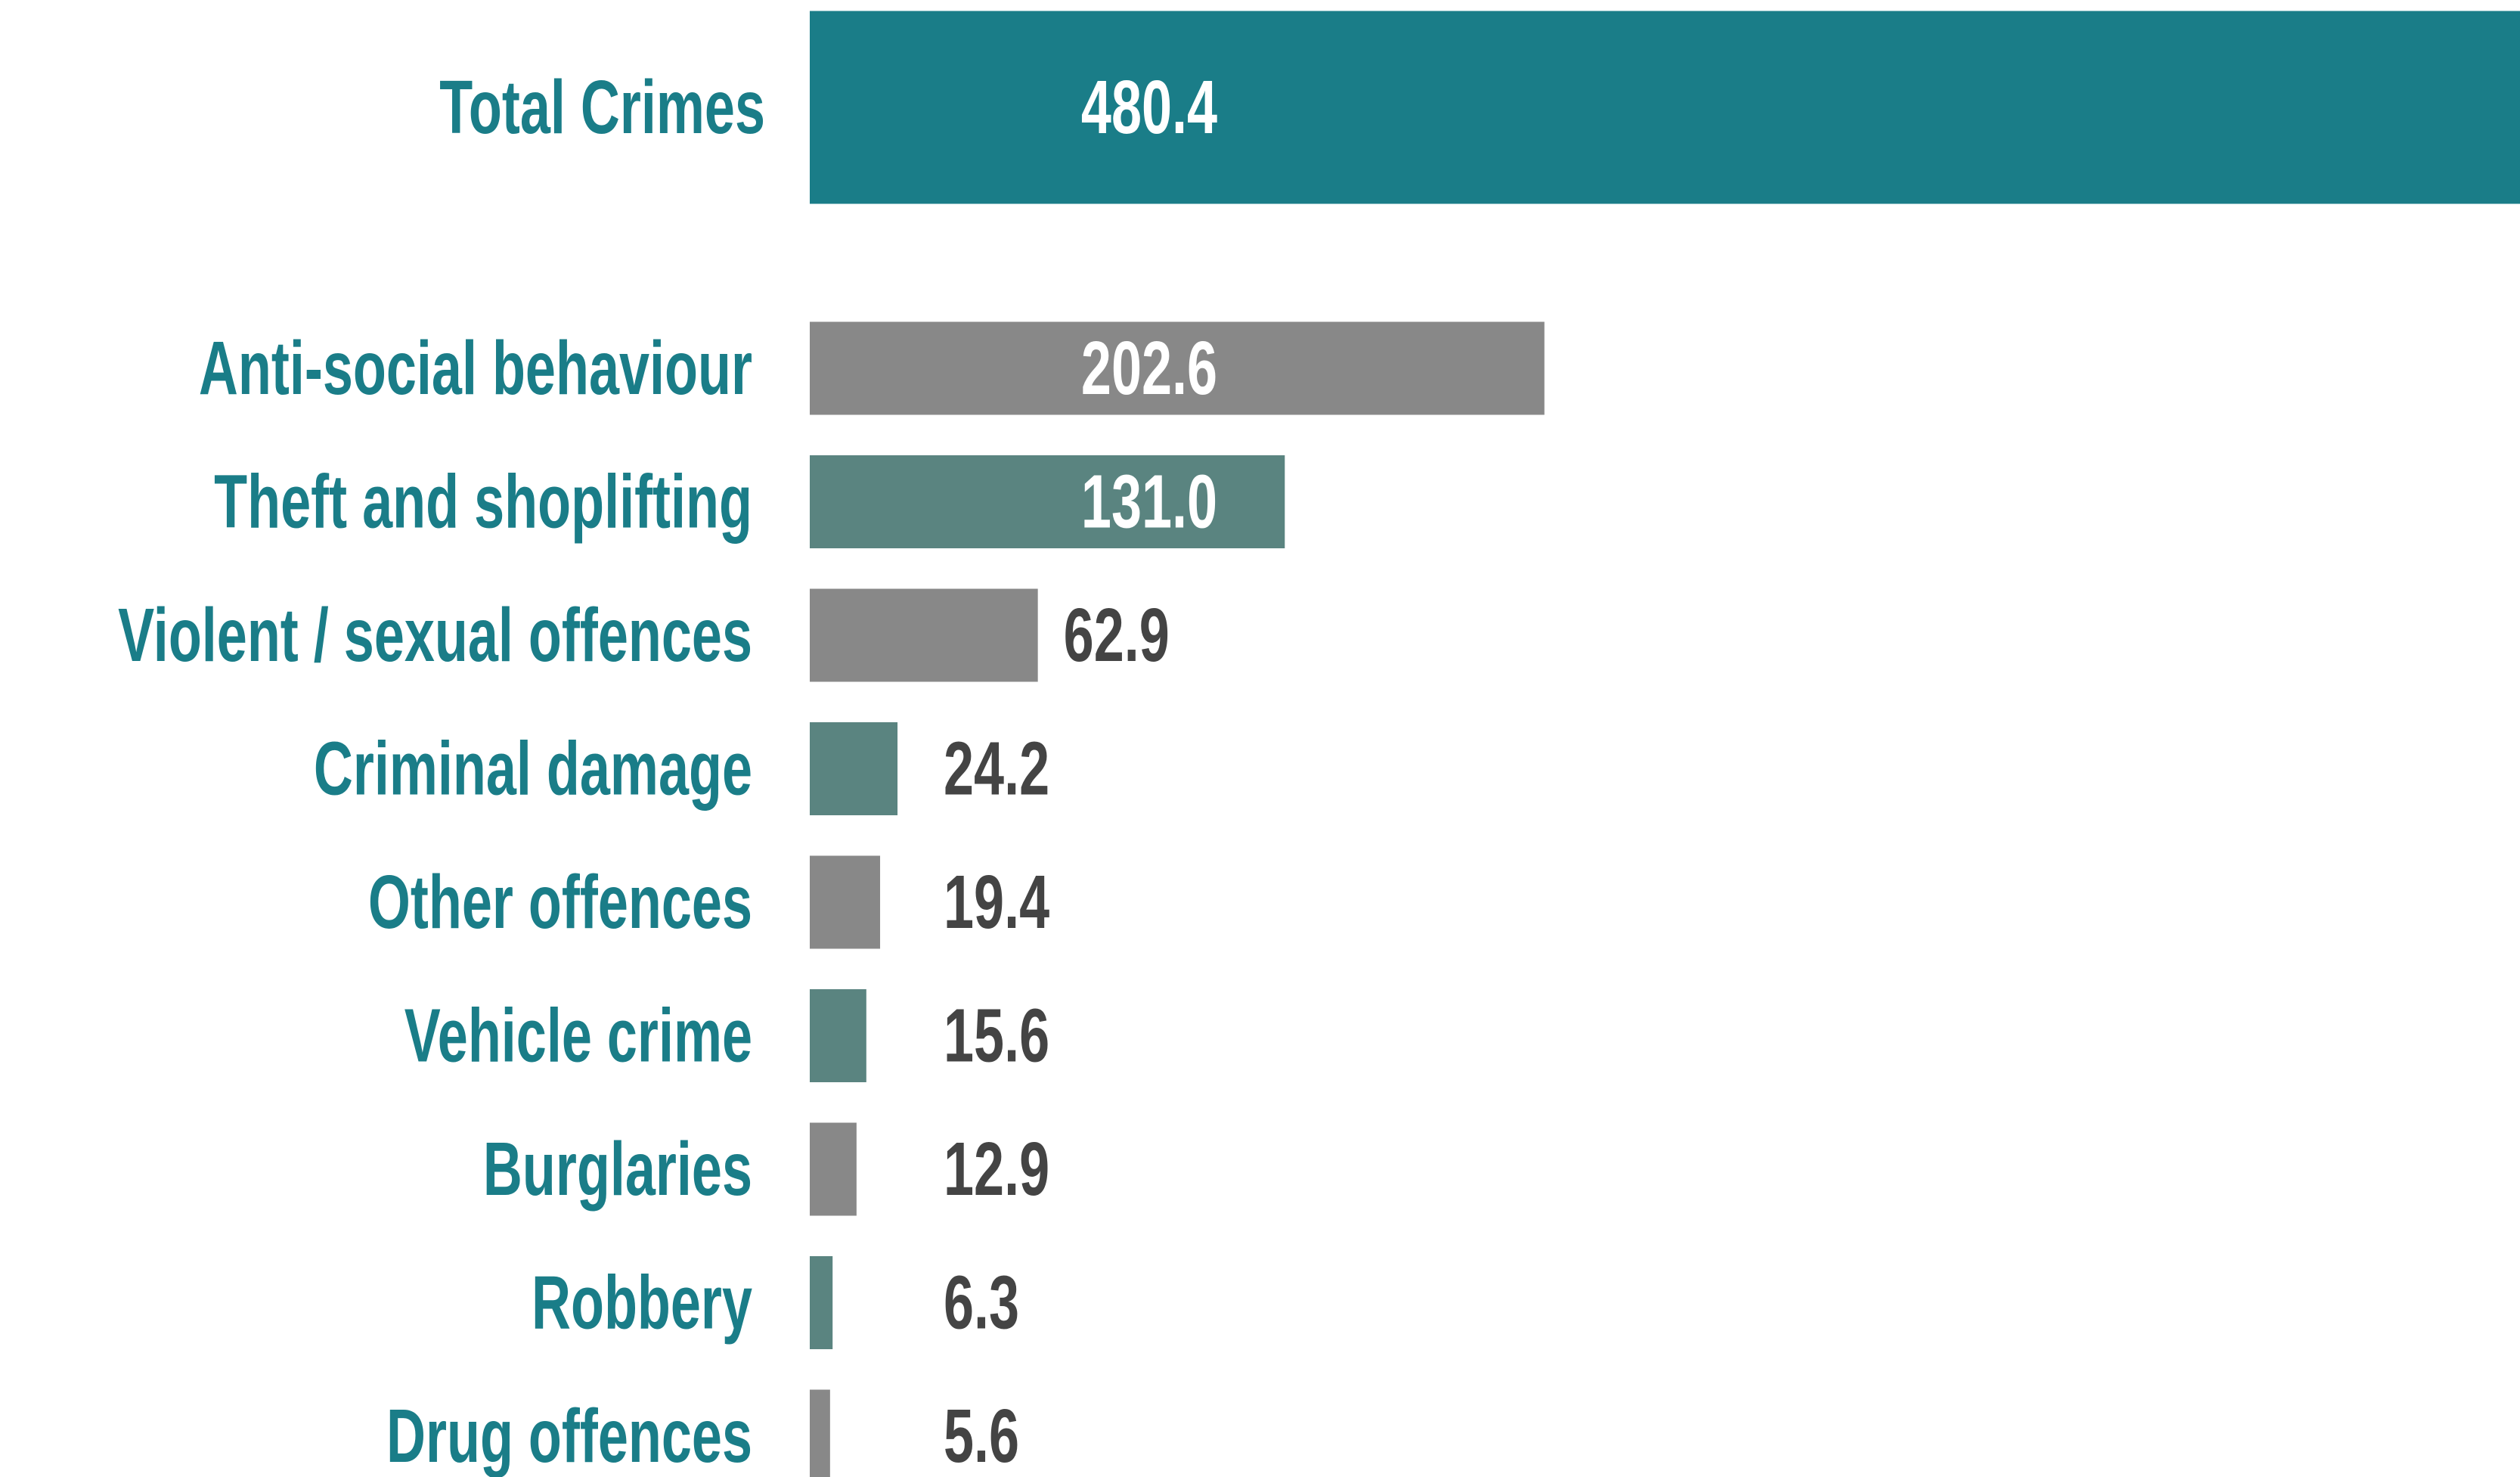  I want to click on category-label-group: Other offences, so click(560, 902).